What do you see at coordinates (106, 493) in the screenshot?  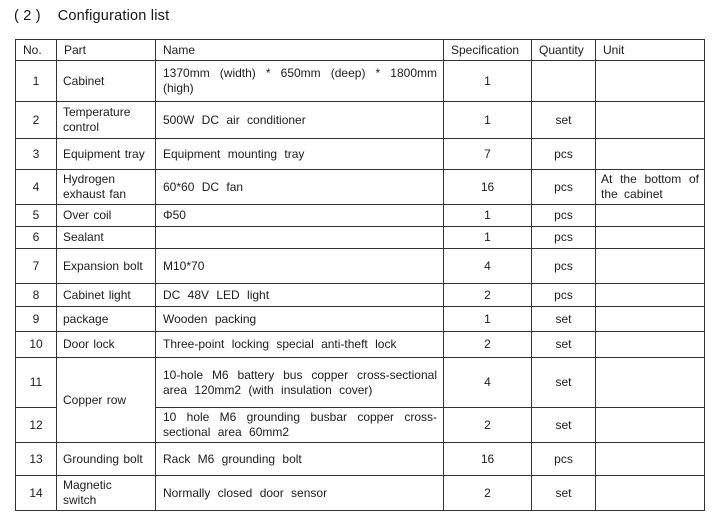 I see `cell-part: Magnetic switch` at bounding box center [106, 493].